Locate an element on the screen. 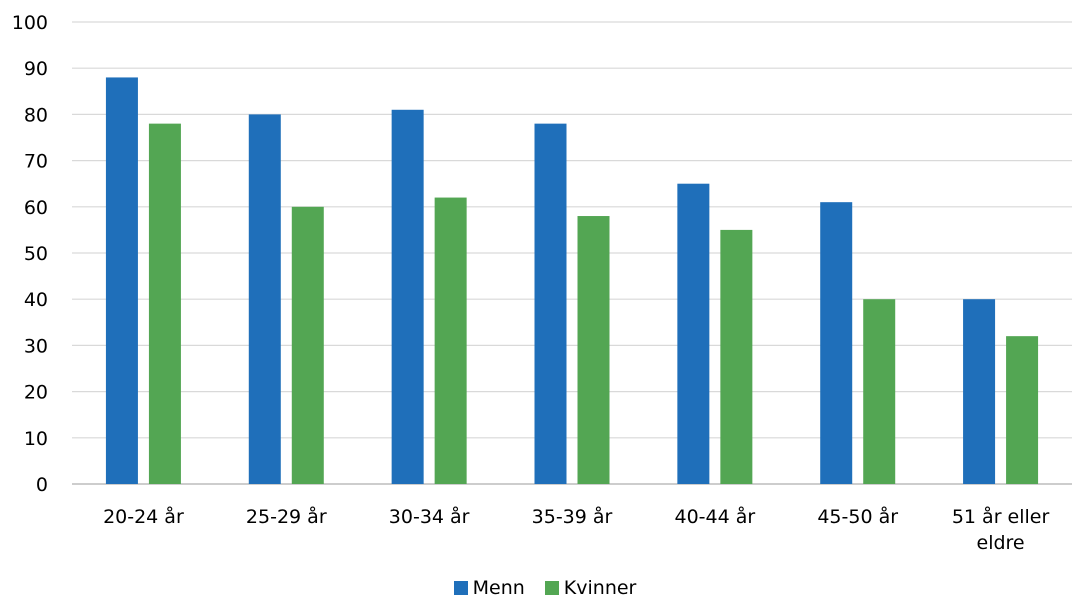  legend: Menn Kvinner is located at coordinates (545, 588).